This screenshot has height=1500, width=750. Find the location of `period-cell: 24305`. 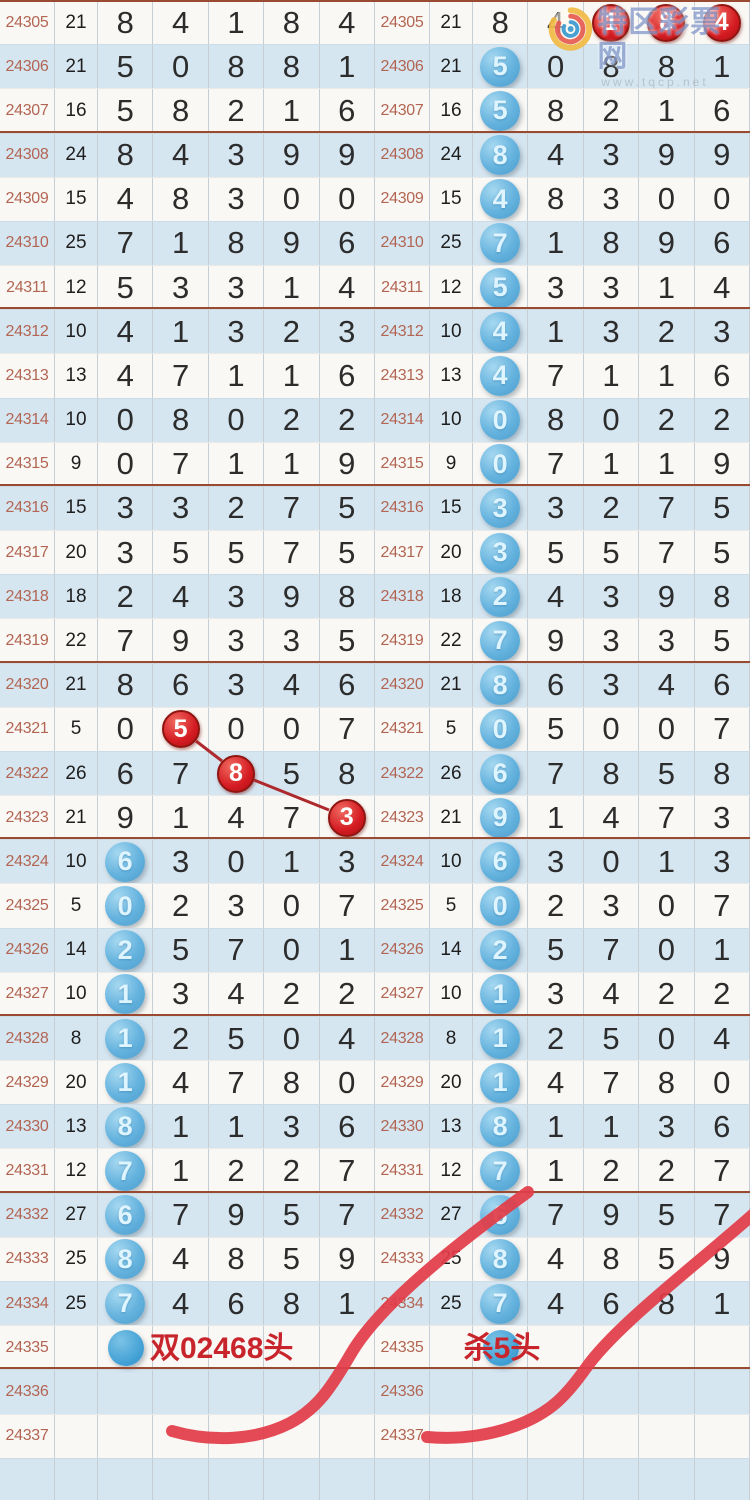

period-cell: 24305 is located at coordinates (27, 23).